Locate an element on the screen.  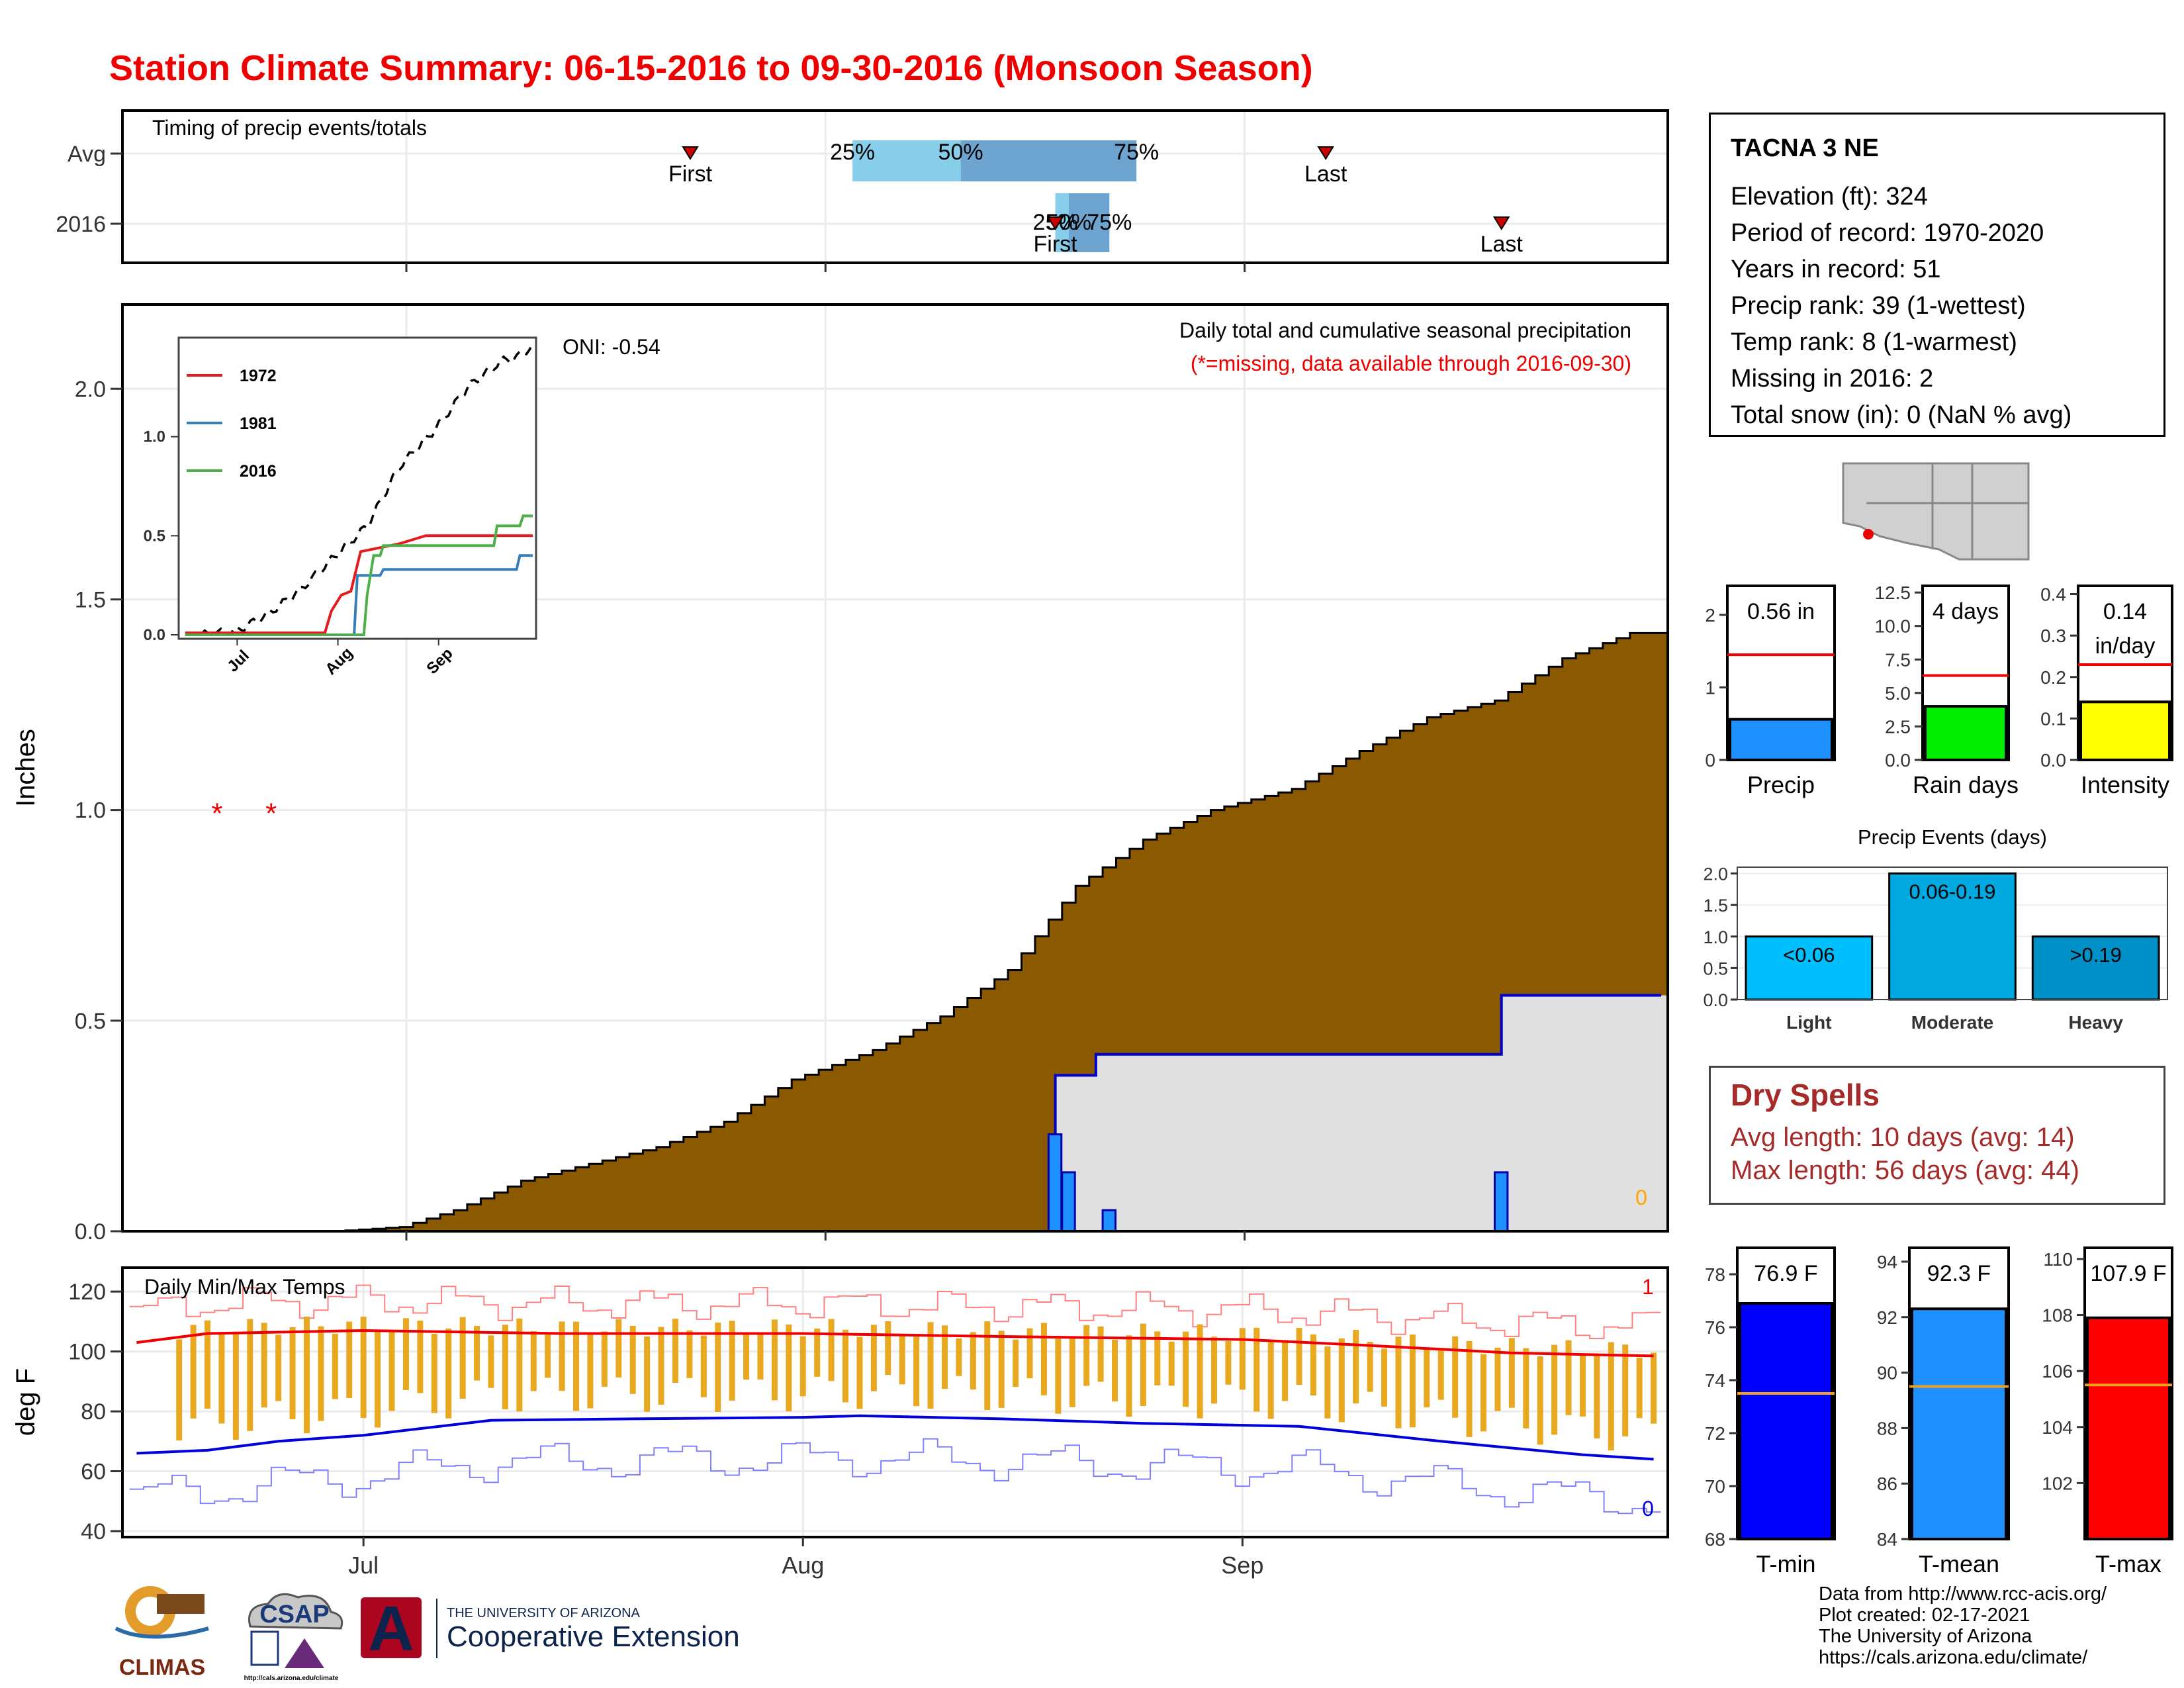
temp-stat-1-y-tick-label: 88 is located at coordinates (1887, 1428).